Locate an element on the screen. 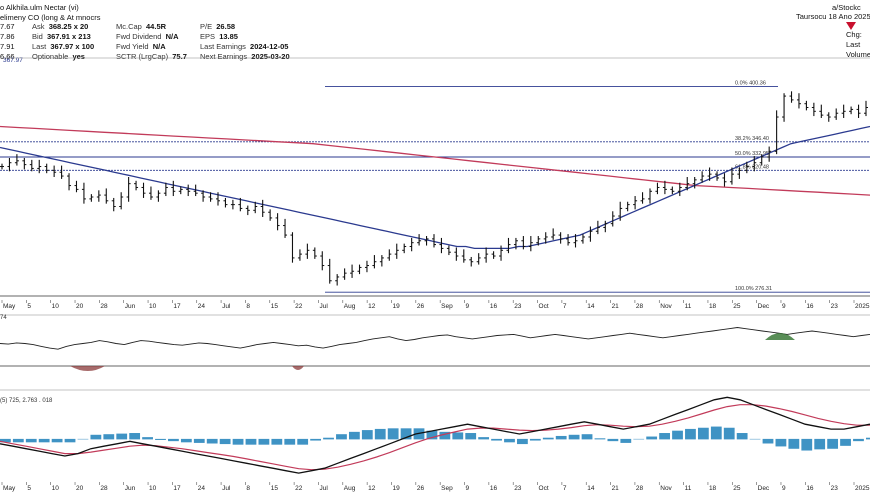  right-label: Chg: is located at coordinates (854, 34).